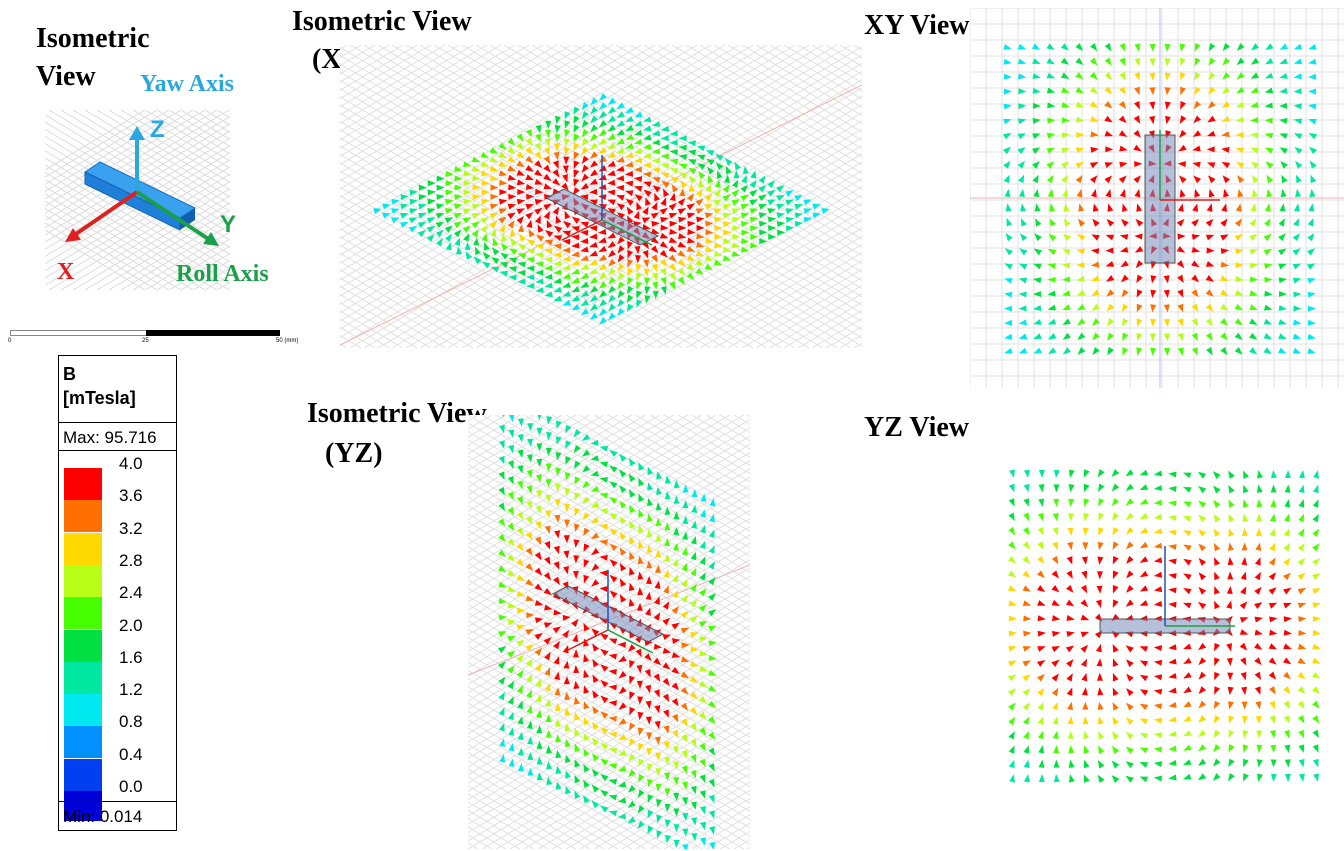 The image size is (1344, 851). I want to click on axis-x-label: X, so click(66, 272).